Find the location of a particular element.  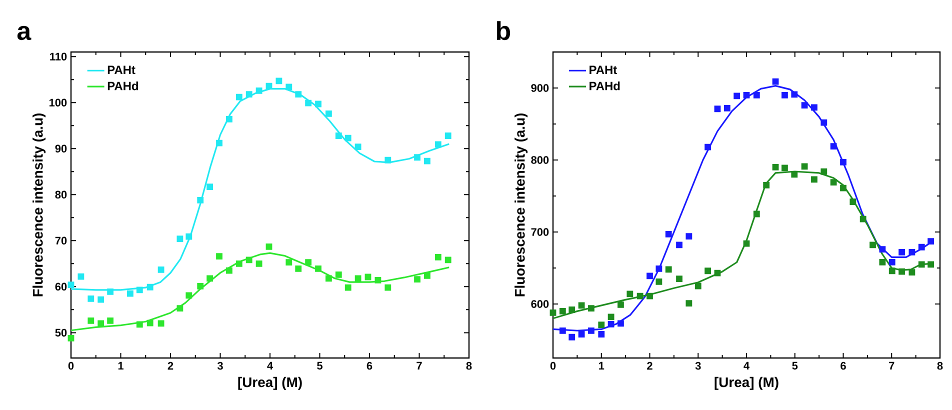

chart-title: a is located at coordinates (24, 33).